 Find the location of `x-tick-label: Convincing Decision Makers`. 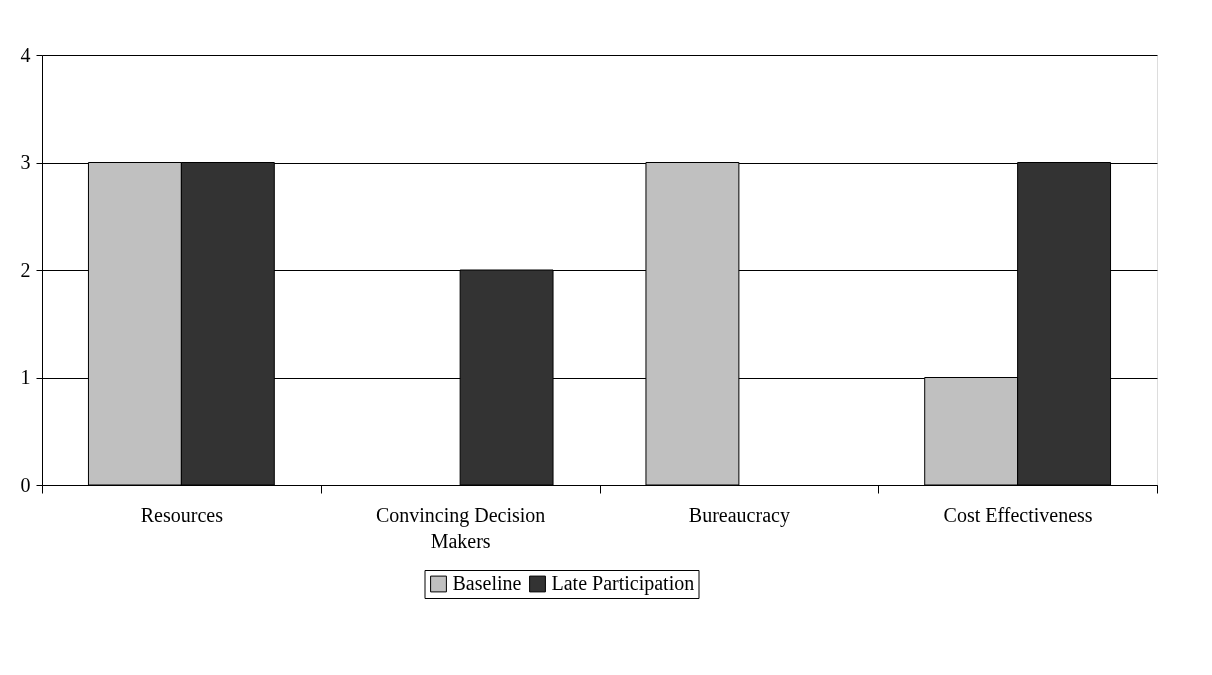

x-tick-label: Convincing Decision Makers is located at coordinates (460, 527).